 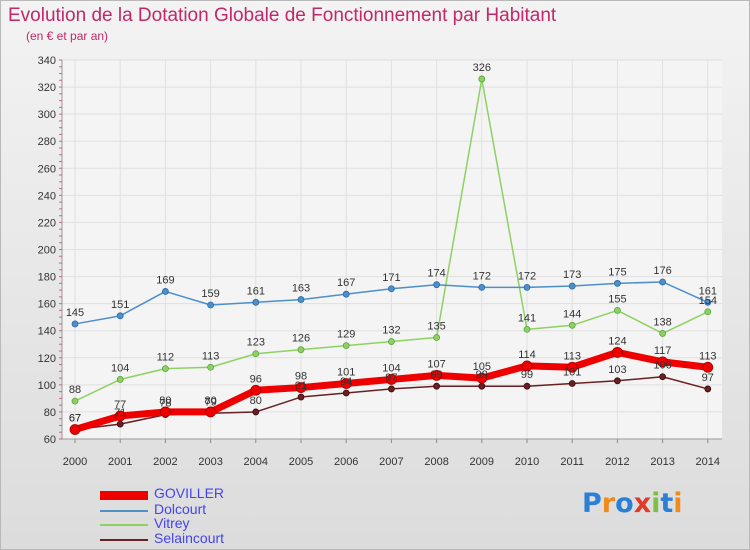 What do you see at coordinates (120, 305) in the screenshot?
I see `data-label-dolcourt: 151` at bounding box center [120, 305].